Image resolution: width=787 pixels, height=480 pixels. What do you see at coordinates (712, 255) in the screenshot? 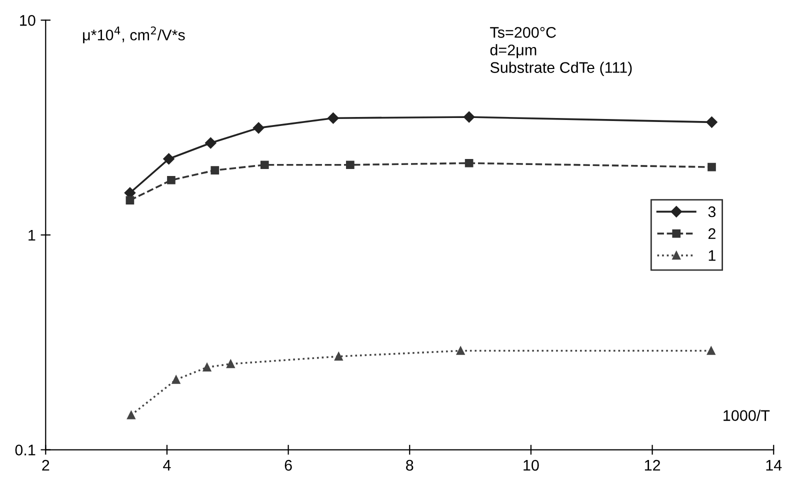
I see `legend-label: 1` at bounding box center [712, 255].